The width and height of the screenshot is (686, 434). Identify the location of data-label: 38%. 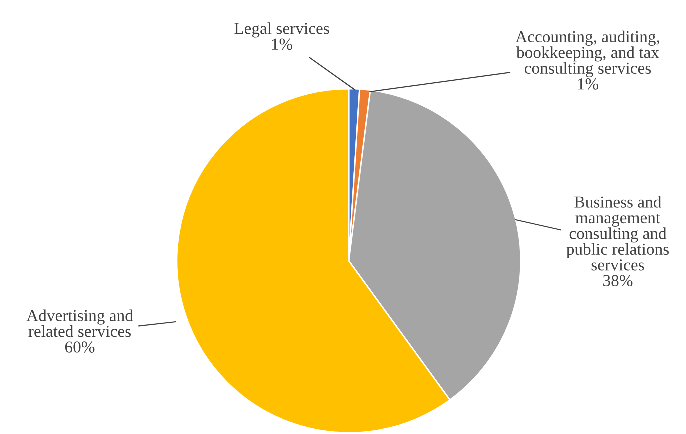
(618, 281).